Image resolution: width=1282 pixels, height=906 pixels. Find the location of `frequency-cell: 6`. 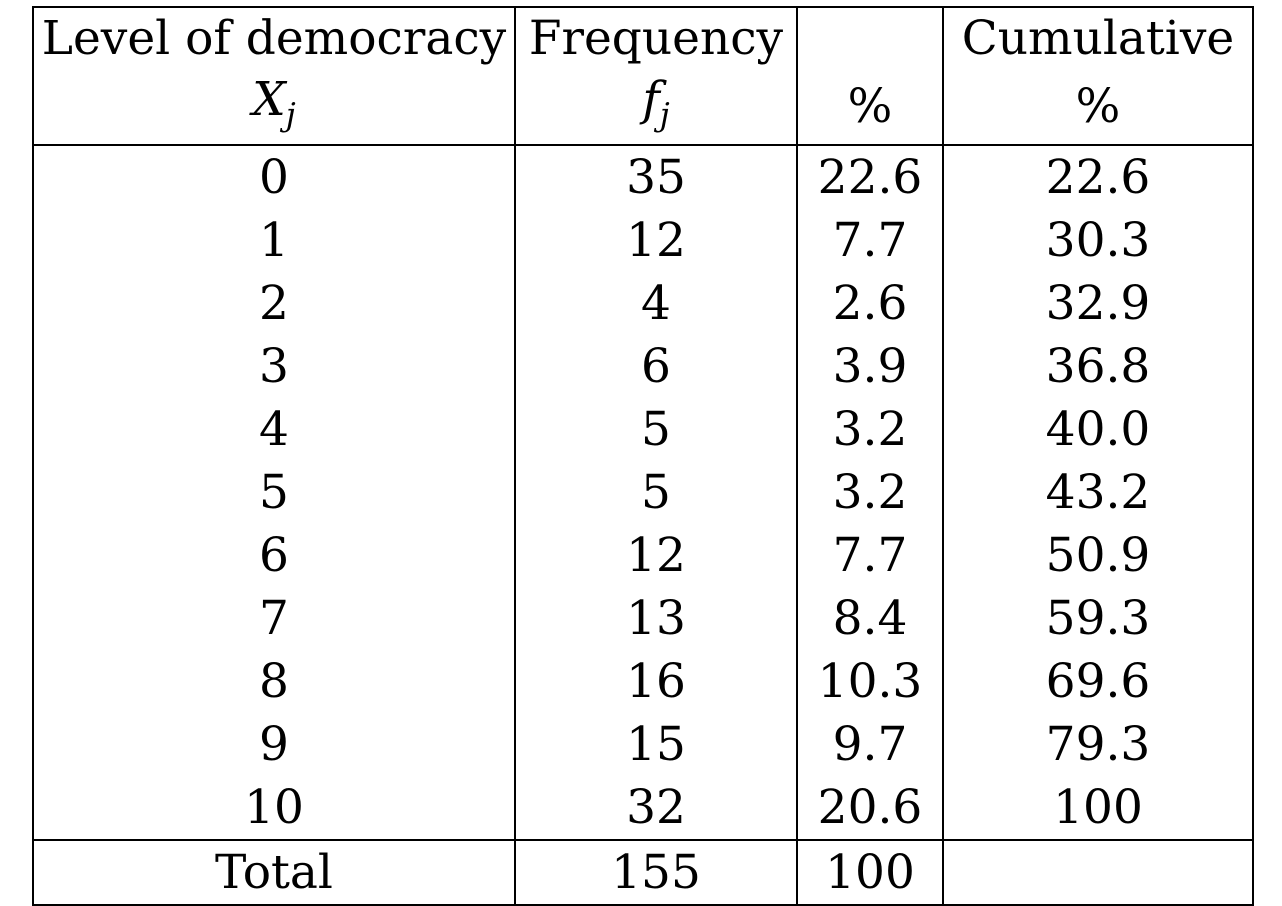

frequency-cell: 6 is located at coordinates (656, 367).